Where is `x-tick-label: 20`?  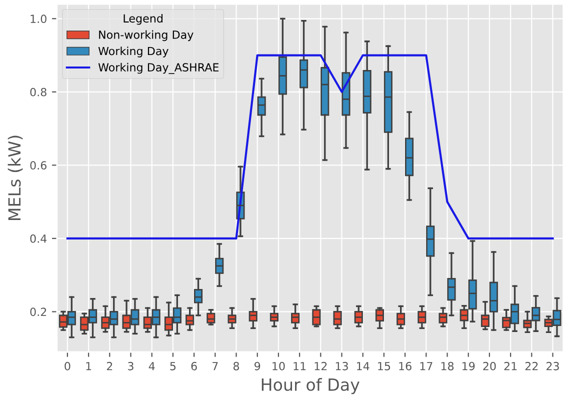 x-tick-label: 20 is located at coordinates (489, 366).